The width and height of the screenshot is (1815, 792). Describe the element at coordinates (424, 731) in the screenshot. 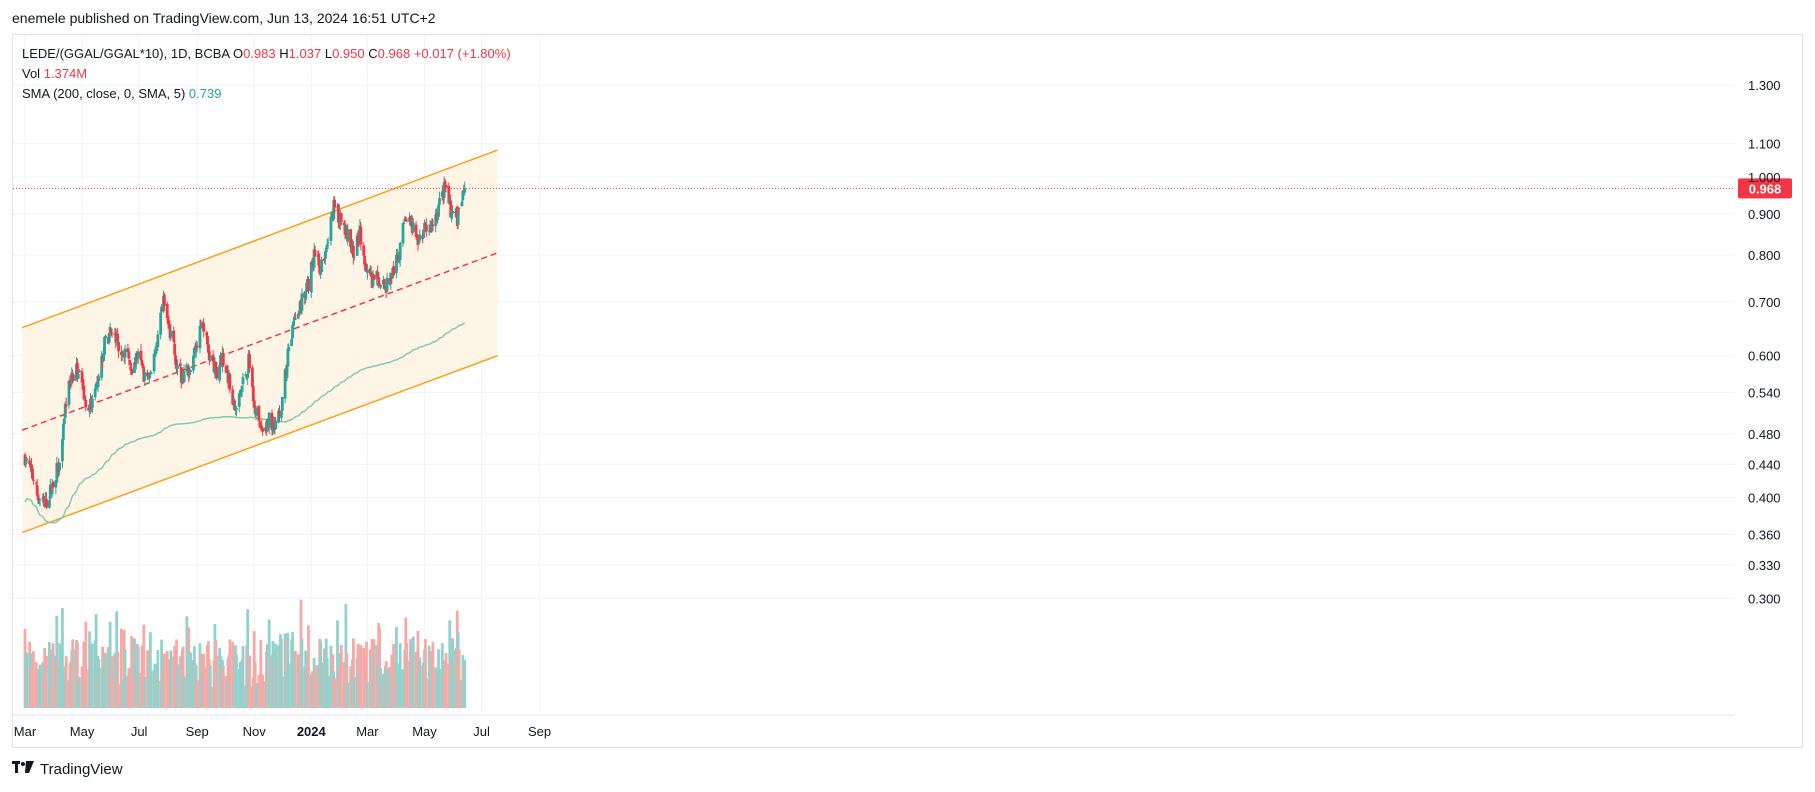

I see `x-tick-label: May` at that location.